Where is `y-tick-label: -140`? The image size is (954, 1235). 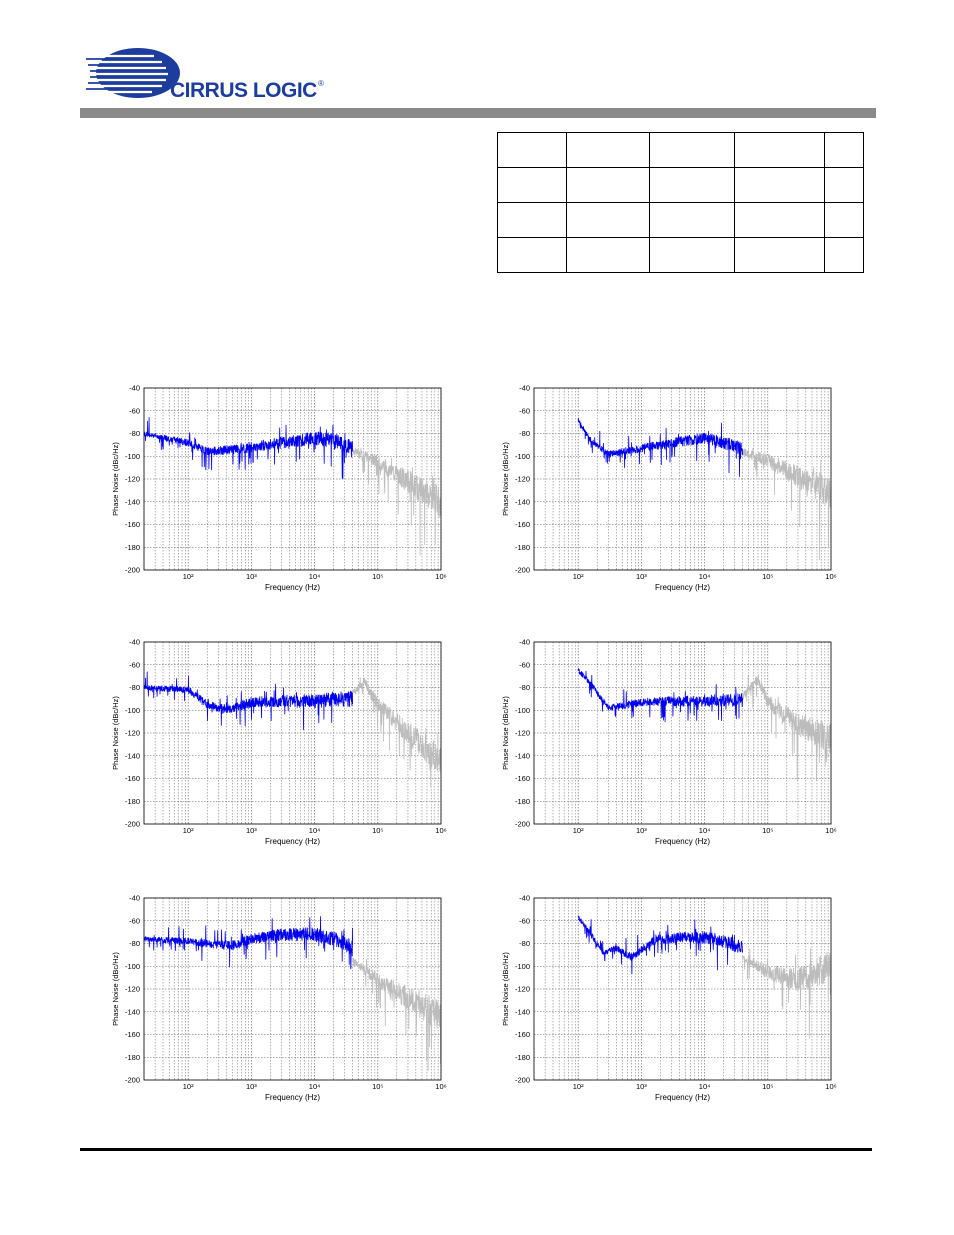
y-tick-label: -140 is located at coordinates (522, 755).